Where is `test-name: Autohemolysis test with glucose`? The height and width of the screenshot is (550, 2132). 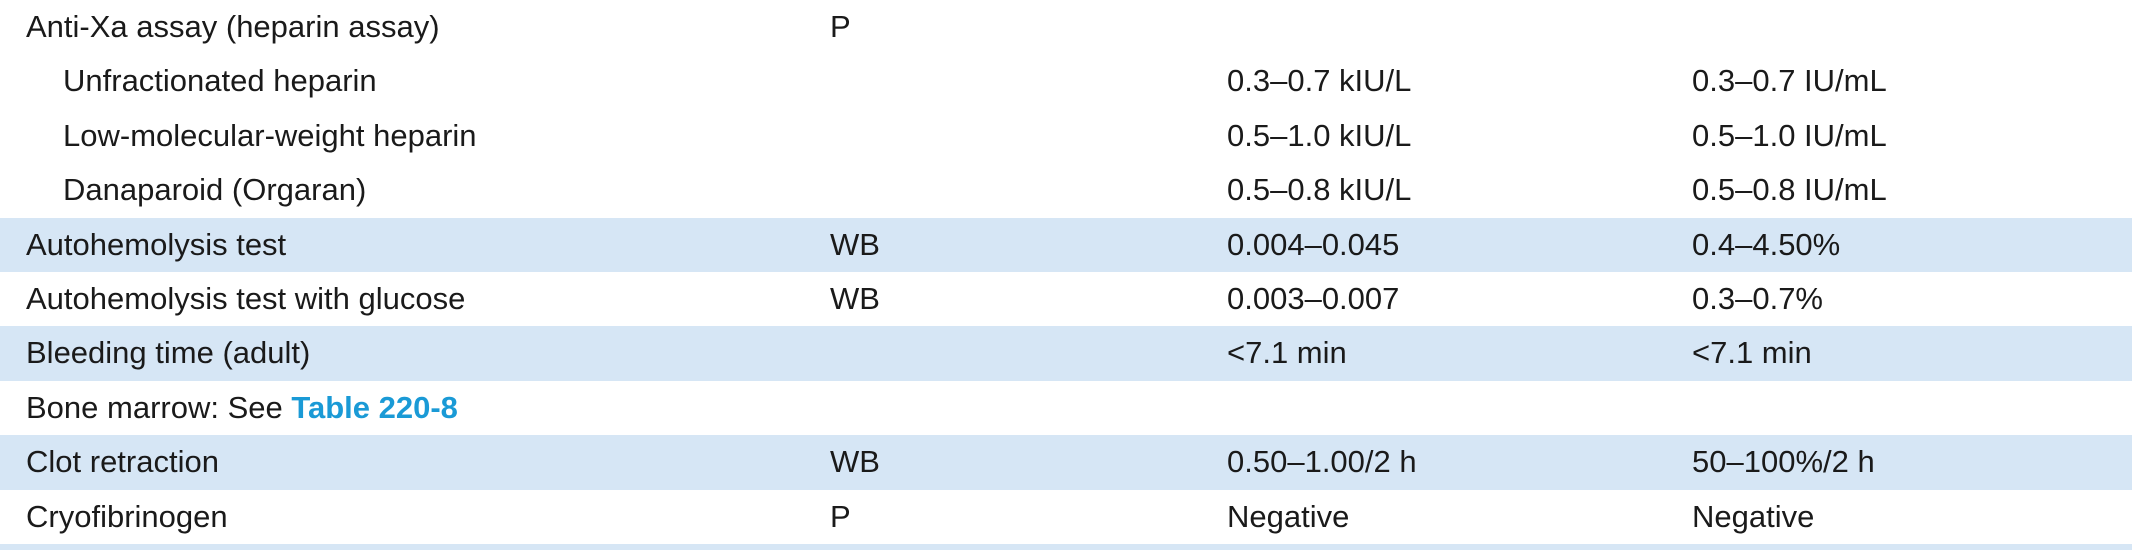 test-name: Autohemolysis test with glucose is located at coordinates (246, 298).